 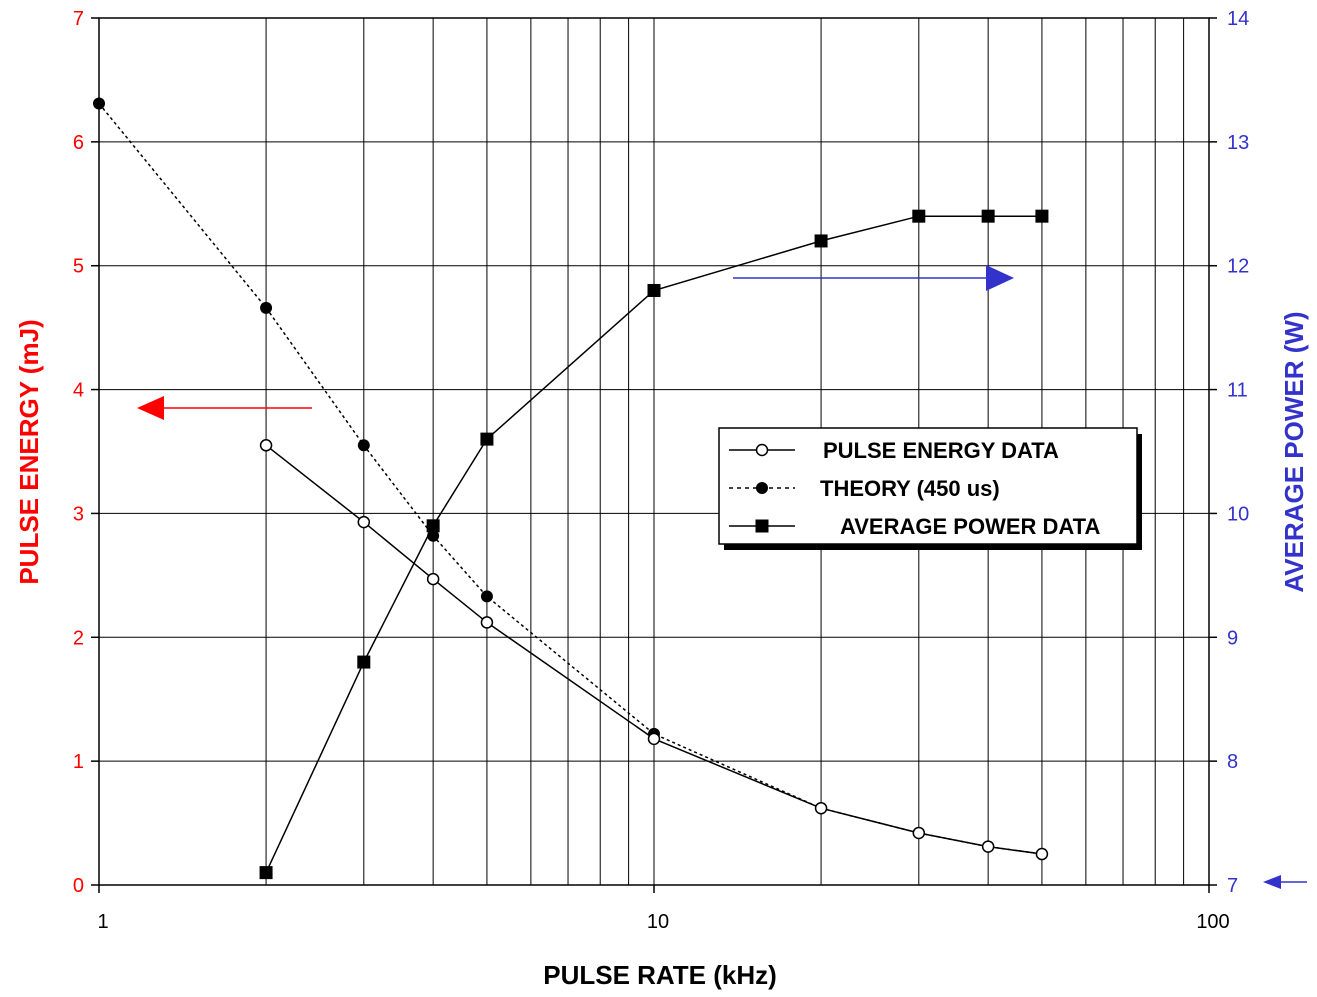 What do you see at coordinates (1229, 452) in the screenshot?
I see `right-axis-ticks: 7 8 9 10 11 12 13 14` at bounding box center [1229, 452].